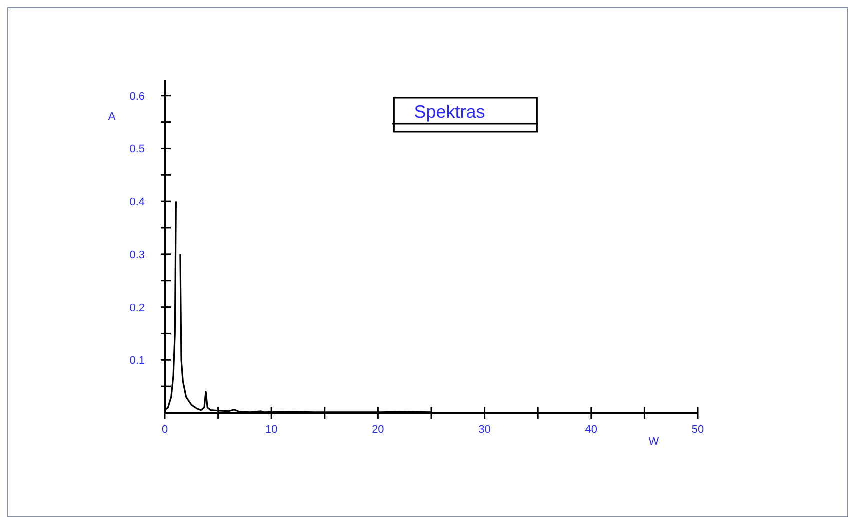 The height and width of the screenshot is (517, 848). I want to click on y-tick-label: 0.5, so click(137, 150).